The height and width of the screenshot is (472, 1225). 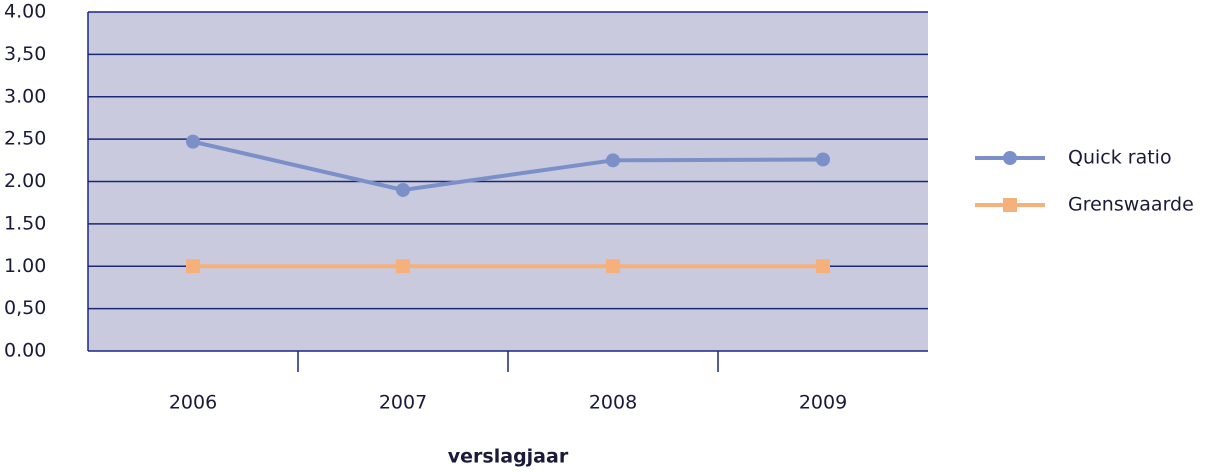 What do you see at coordinates (25, 351) in the screenshot?
I see `y-tick-label: 0.00` at bounding box center [25, 351].